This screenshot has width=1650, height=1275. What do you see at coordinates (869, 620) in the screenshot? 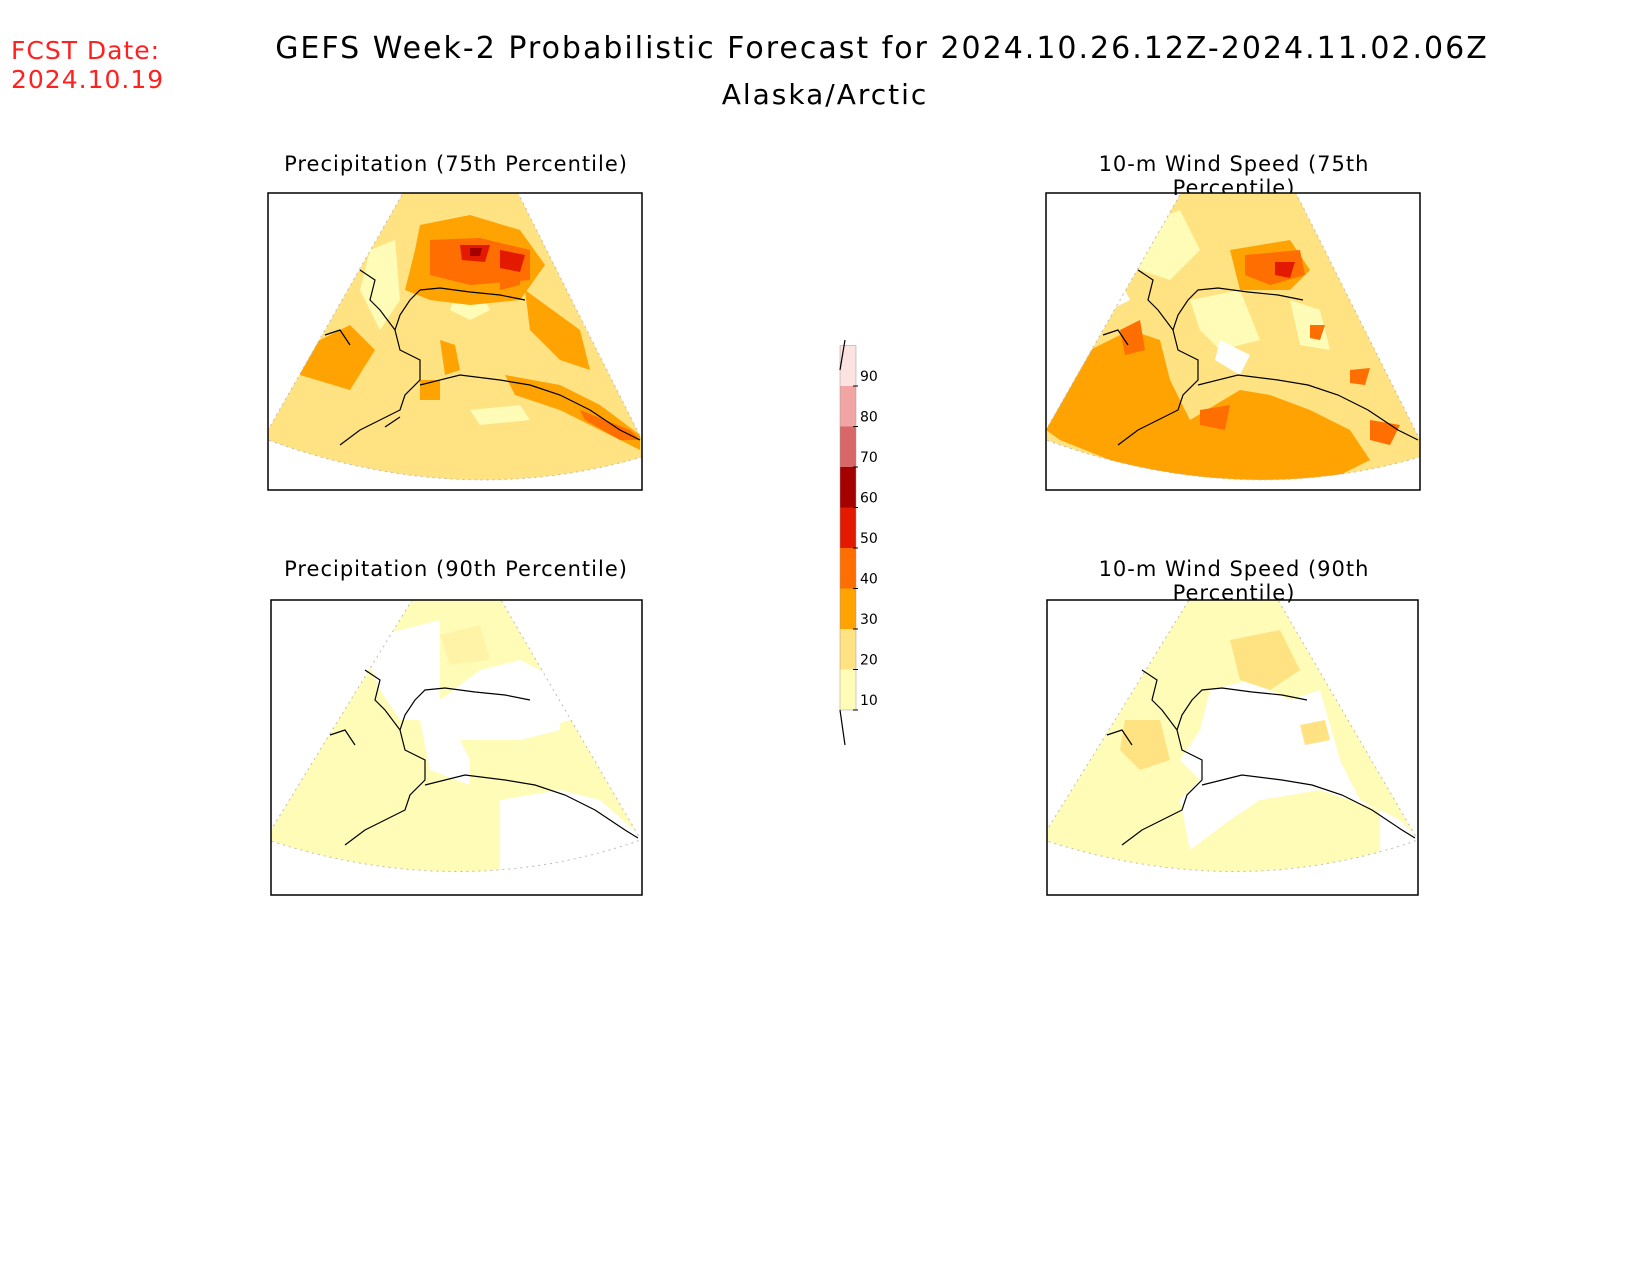
I see `color-bar-label-30: 30` at bounding box center [869, 620].